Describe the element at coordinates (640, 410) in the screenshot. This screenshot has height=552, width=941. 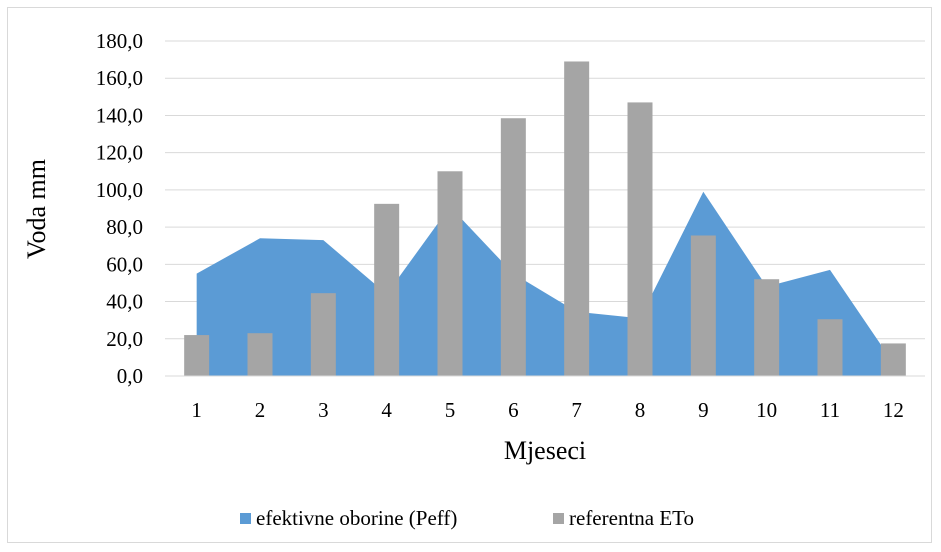
I see `x-tick-label: 8` at that location.